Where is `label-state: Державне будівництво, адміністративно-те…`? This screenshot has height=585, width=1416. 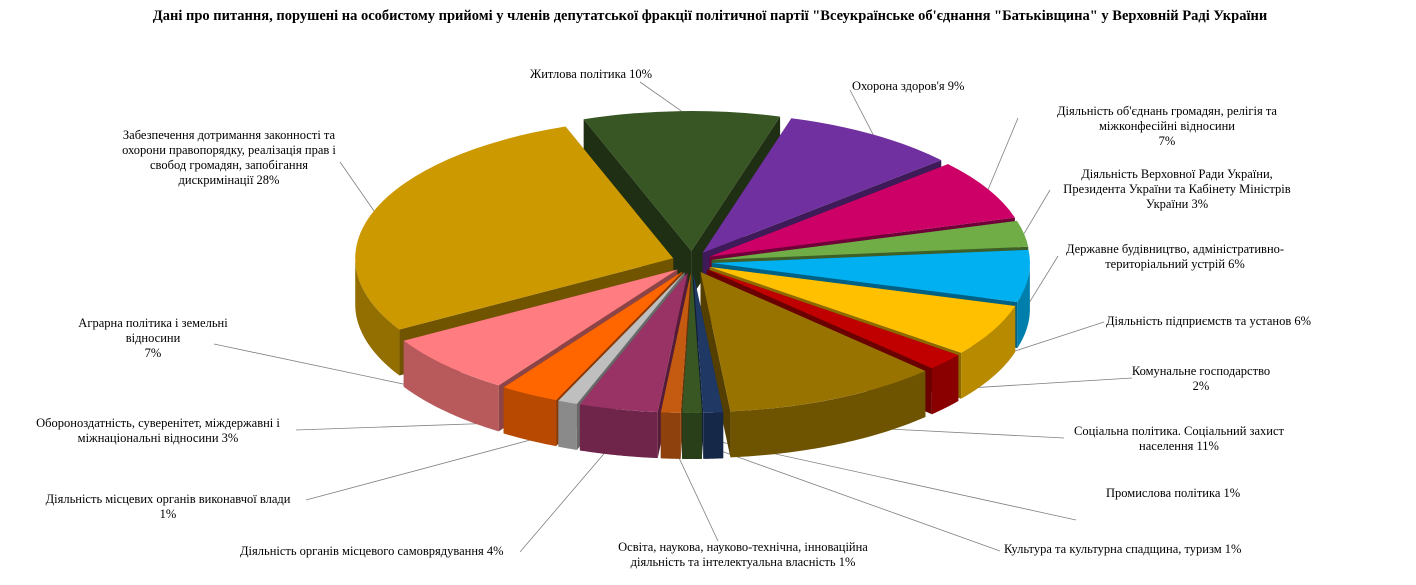 label-state: Державне будівництво, адміністративно-те… is located at coordinates (1175, 256).